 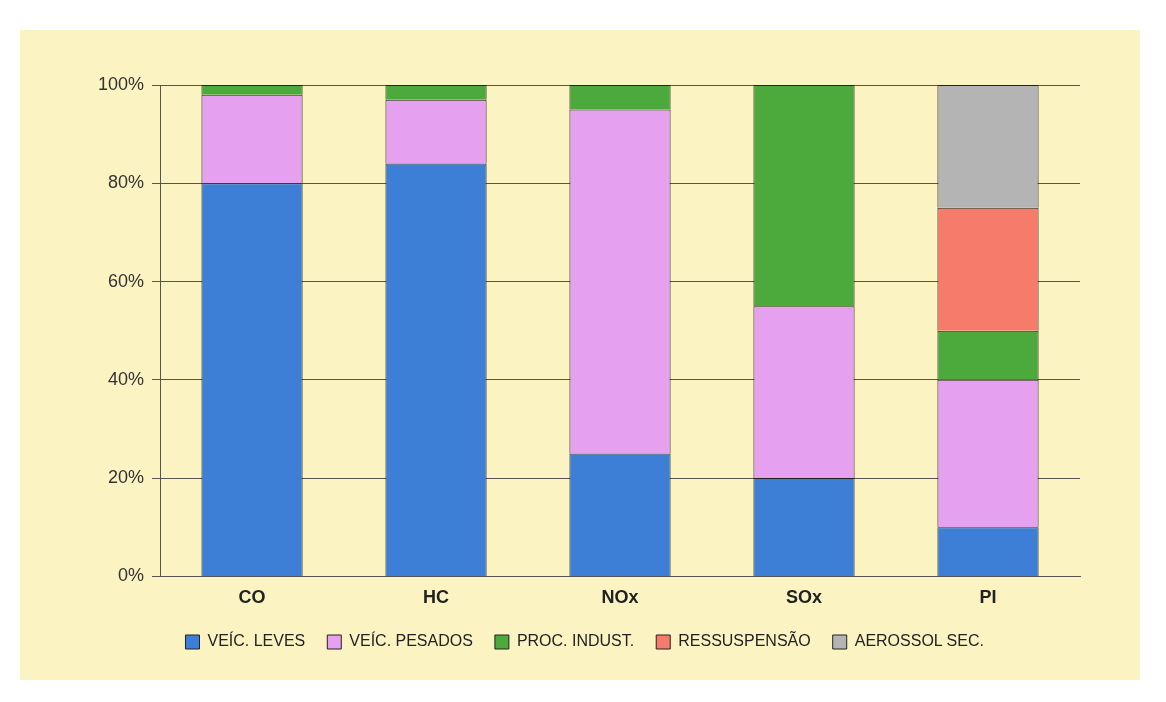 What do you see at coordinates (411, 640) in the screenshot?
I see `legend-label: VEÍC. PESADOS` at bounding box center [411, 640].